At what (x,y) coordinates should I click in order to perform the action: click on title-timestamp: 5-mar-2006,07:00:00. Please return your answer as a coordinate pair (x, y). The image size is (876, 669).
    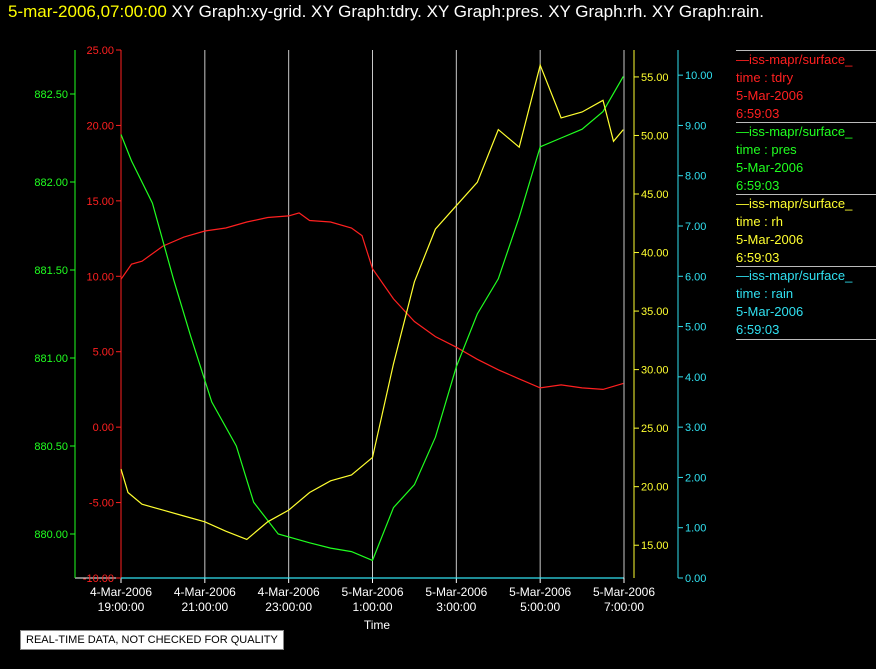
    Looking at the image, I should click on (87, 11).